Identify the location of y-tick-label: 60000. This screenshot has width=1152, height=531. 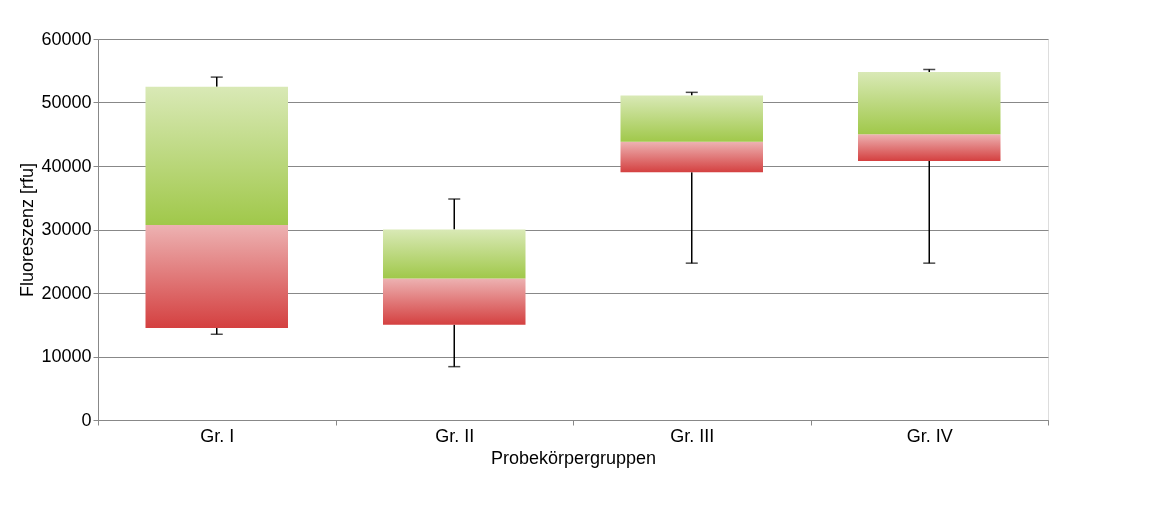
(66, 38).